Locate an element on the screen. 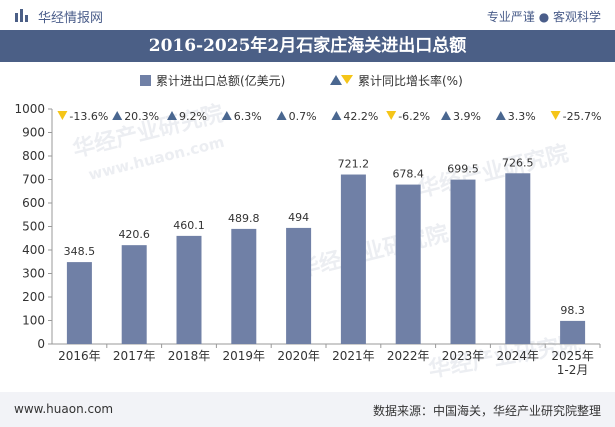 The width and height of the screenshot is (615, 427). growth-label: 42.2% is located at coordinates (360, 116).